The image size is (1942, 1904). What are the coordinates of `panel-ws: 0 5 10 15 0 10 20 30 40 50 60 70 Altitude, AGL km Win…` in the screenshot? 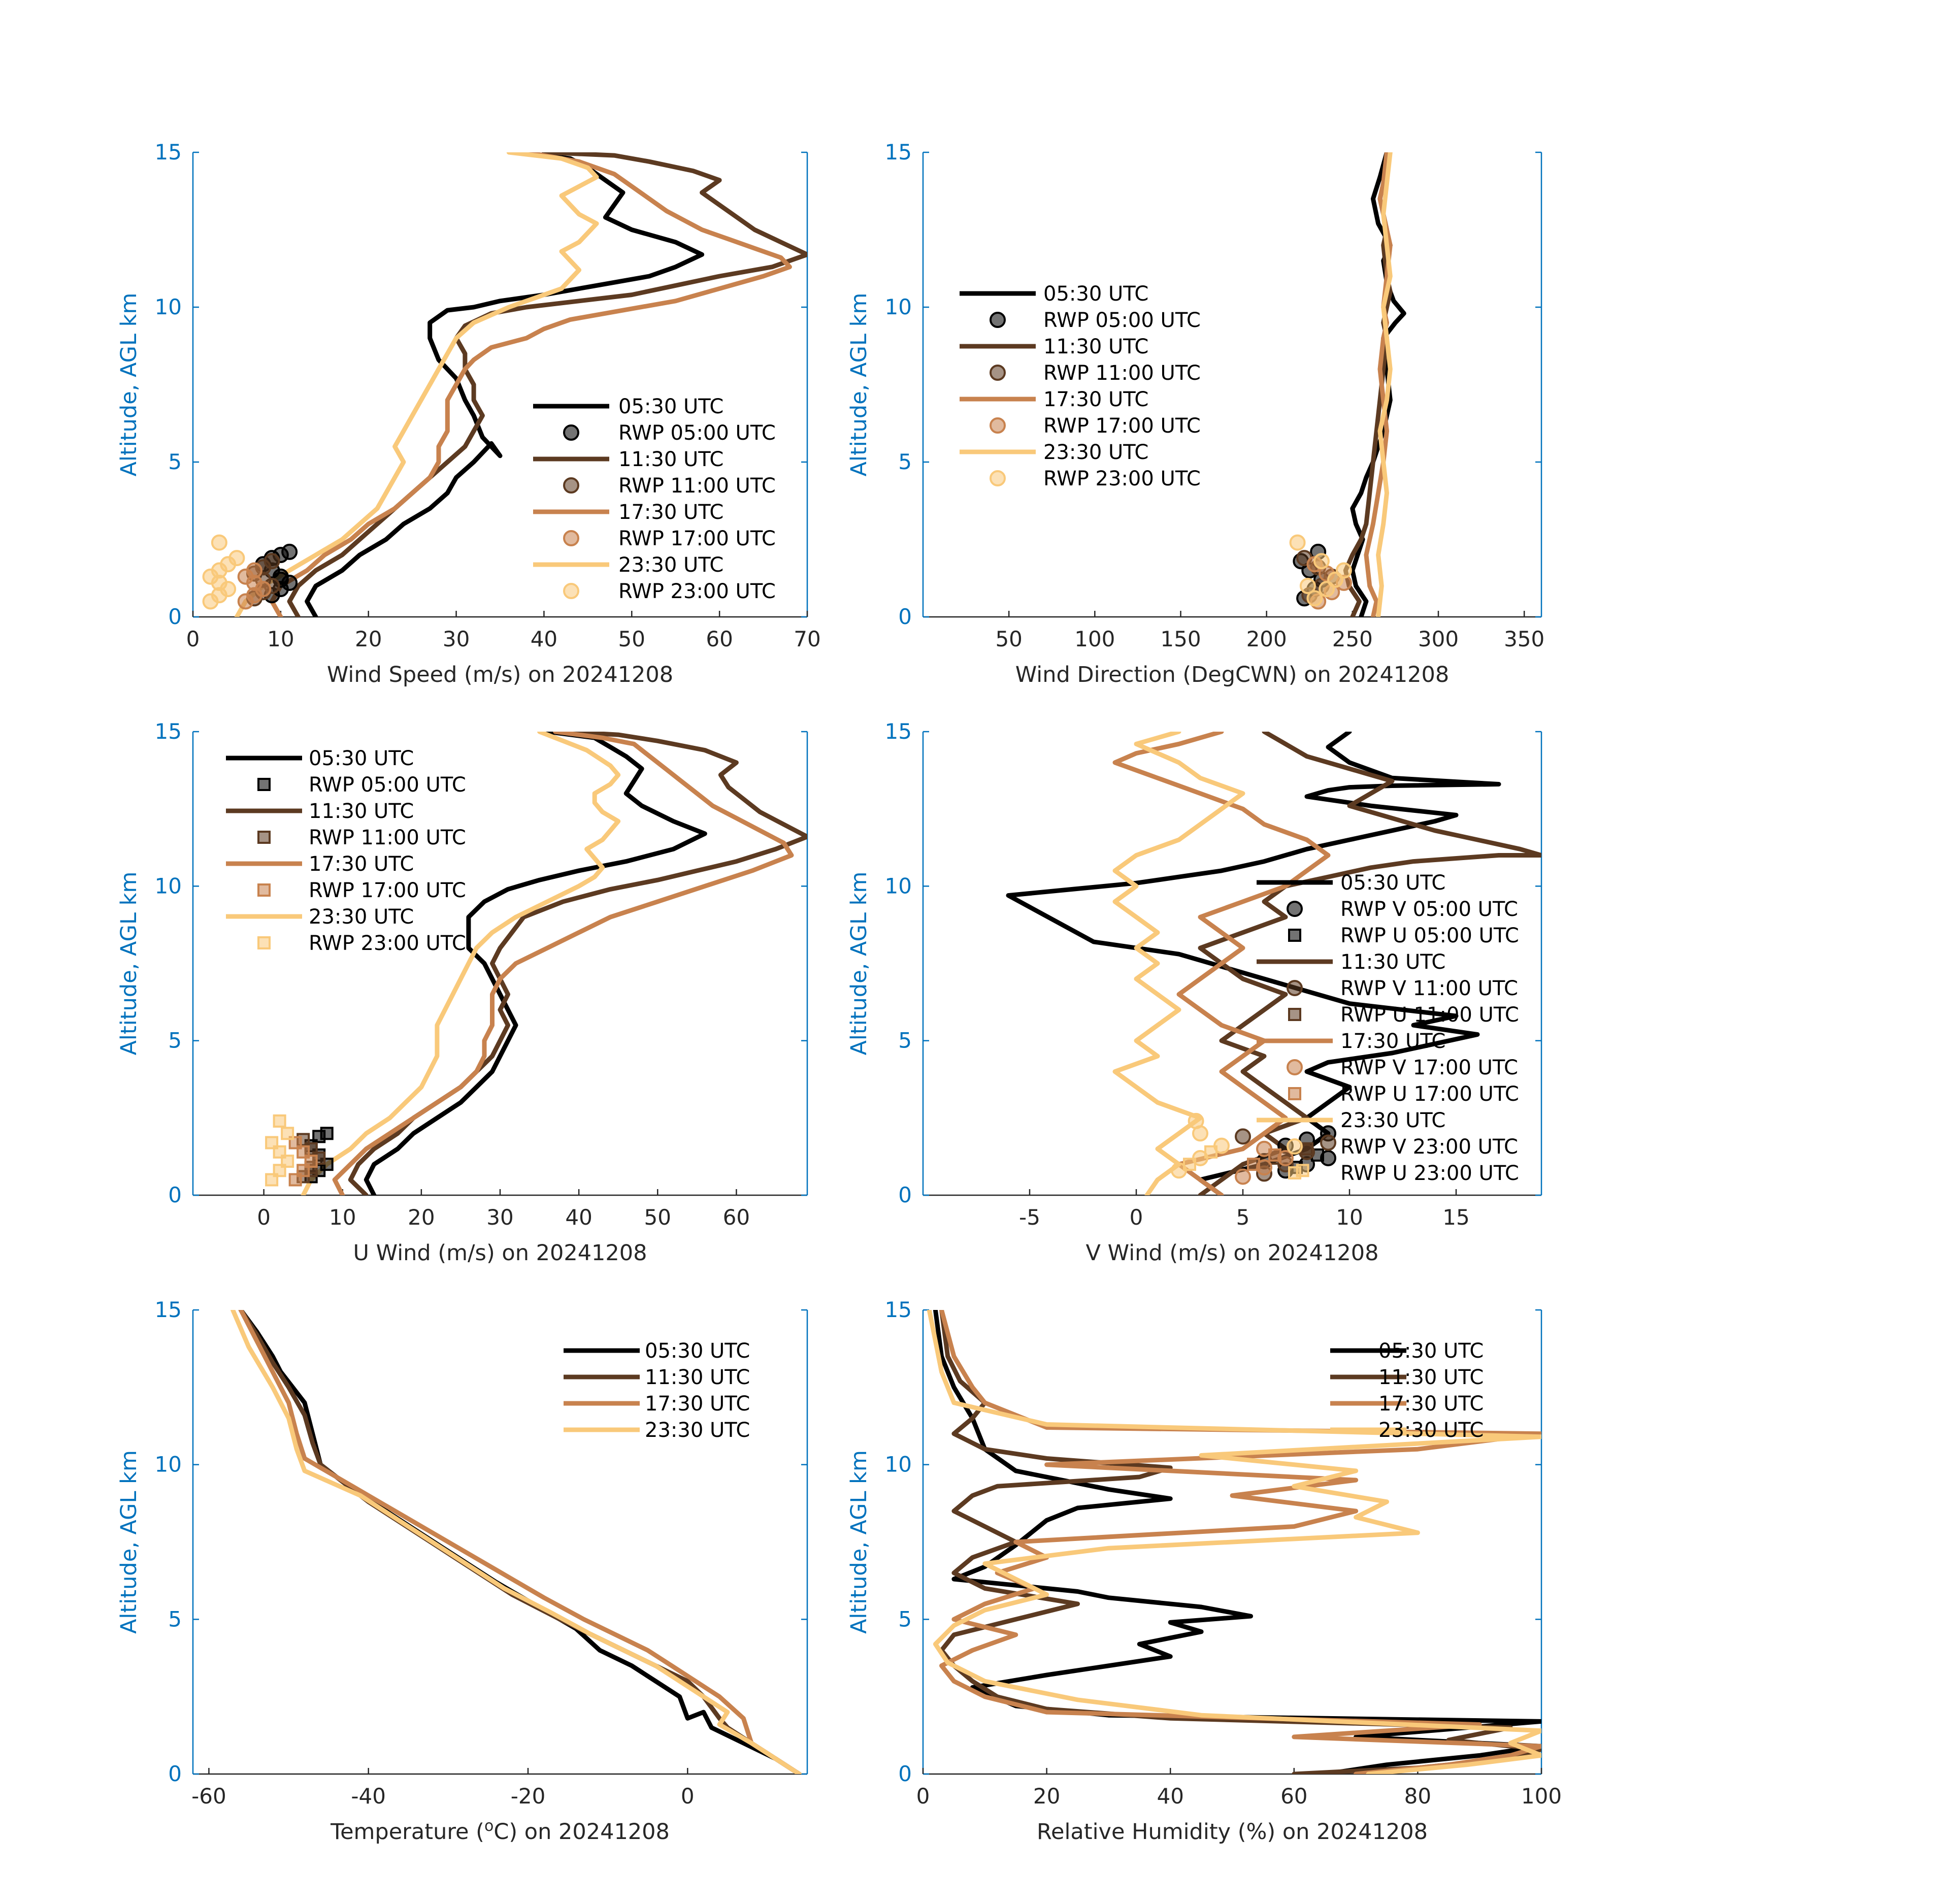 It's located at (468, 414).